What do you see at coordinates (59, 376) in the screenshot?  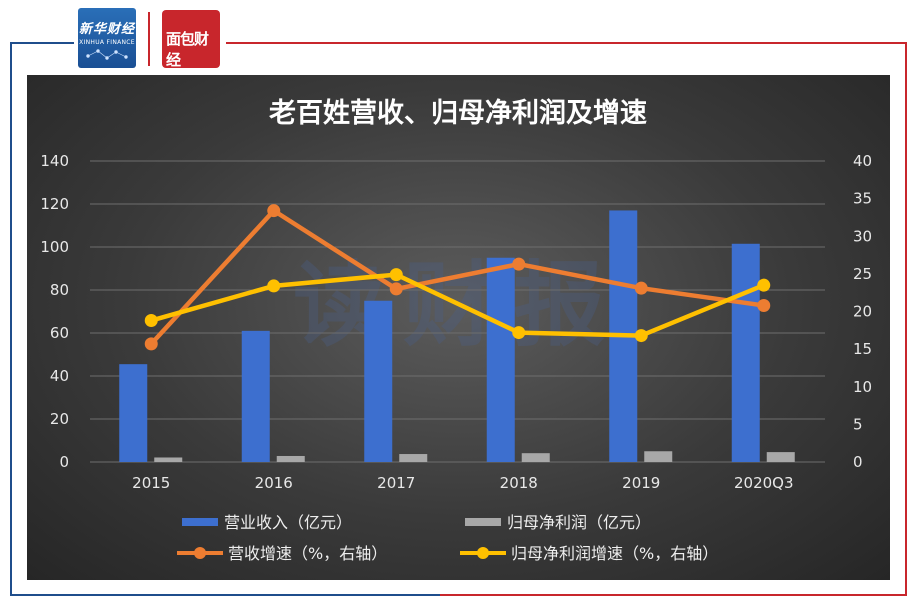 I see `left-tick-label: 40` at bounding box center [59, 376].